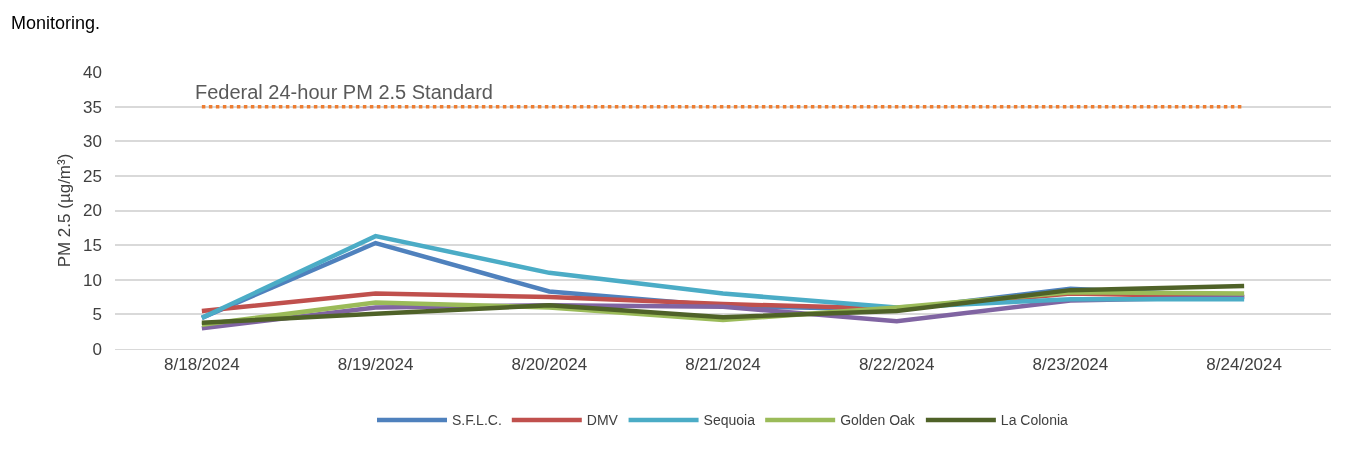  I want to click on x-tick-label: 8/19/2024, so click(375, 365).